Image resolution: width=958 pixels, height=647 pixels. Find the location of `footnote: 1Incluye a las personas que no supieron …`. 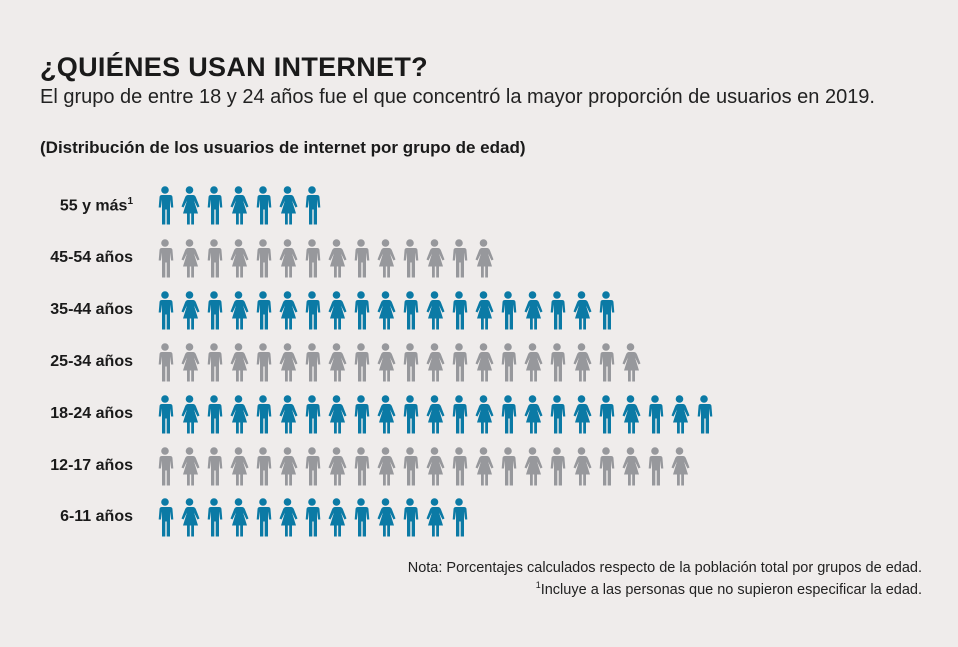

footnote: 1Incluye a las personas que no supieron … is located at coordinates (729, 589).